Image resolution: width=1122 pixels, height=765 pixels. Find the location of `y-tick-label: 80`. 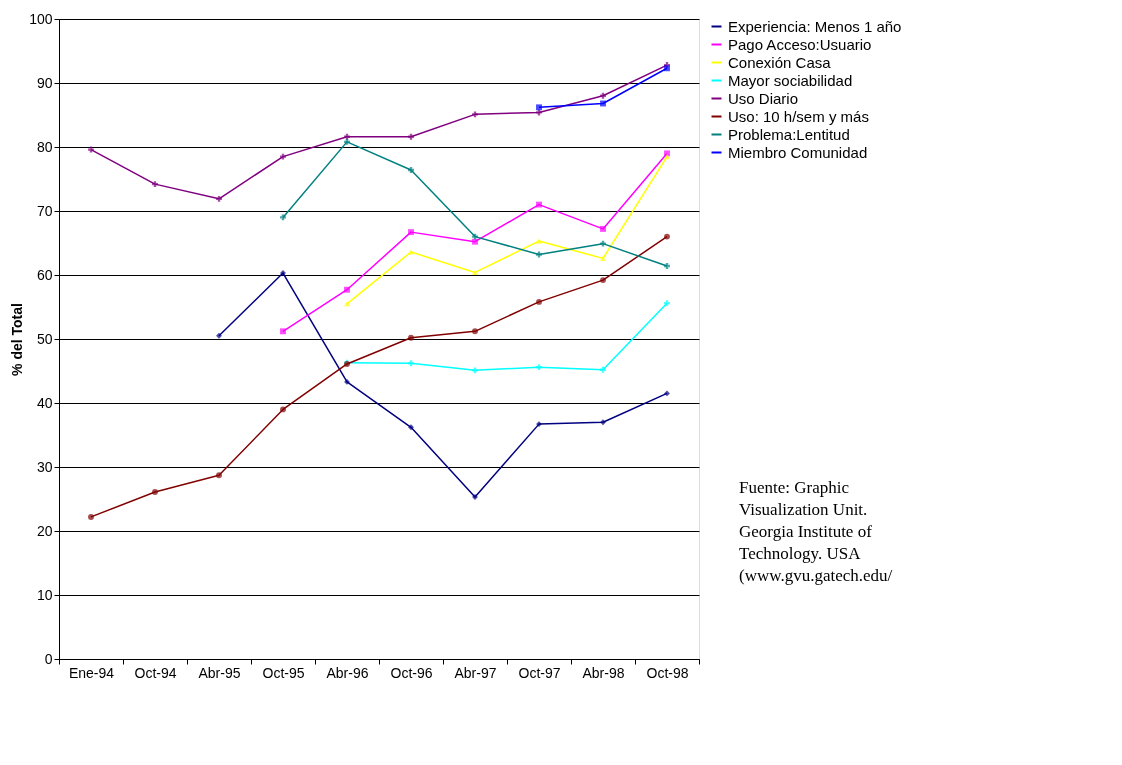

y-tick-label: 80 is located at coordinates (44, 146).